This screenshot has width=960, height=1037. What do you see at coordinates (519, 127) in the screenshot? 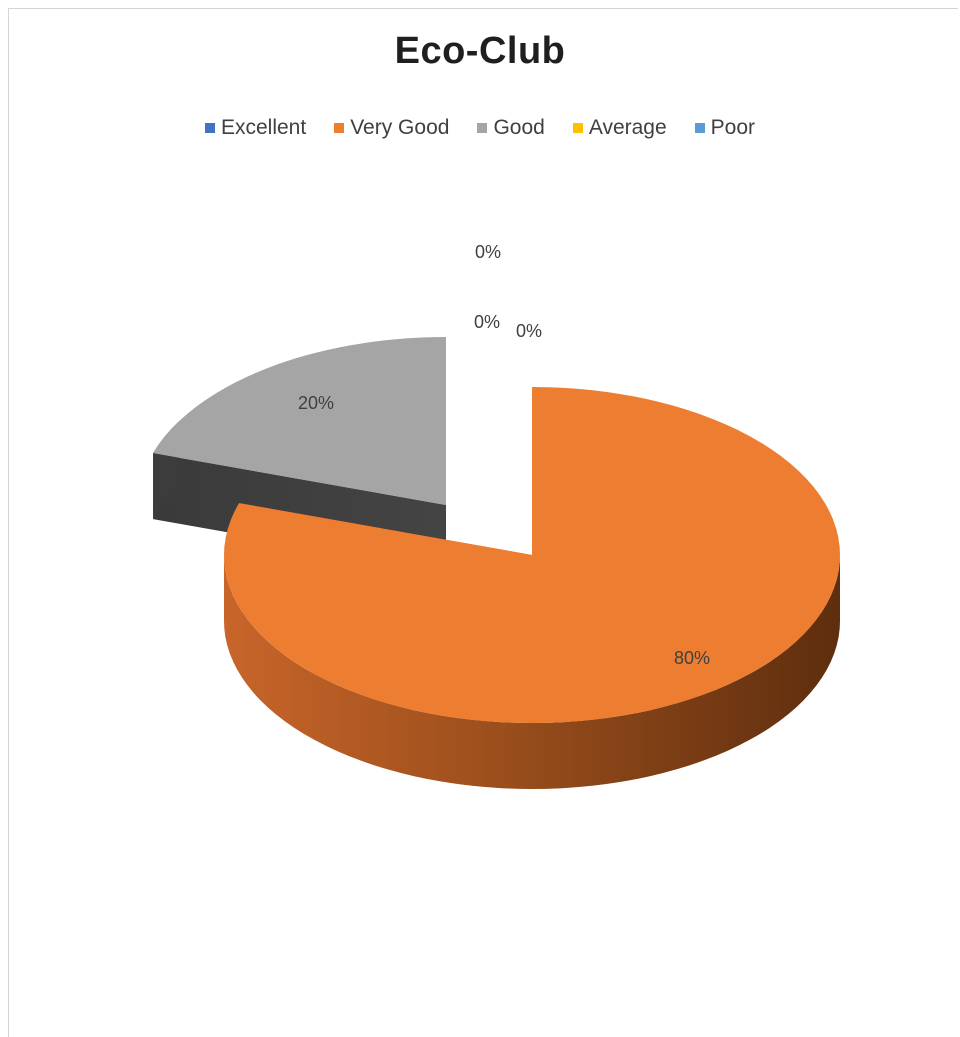
I see `legend-label-good: Good` at bounding box center [519, 127].